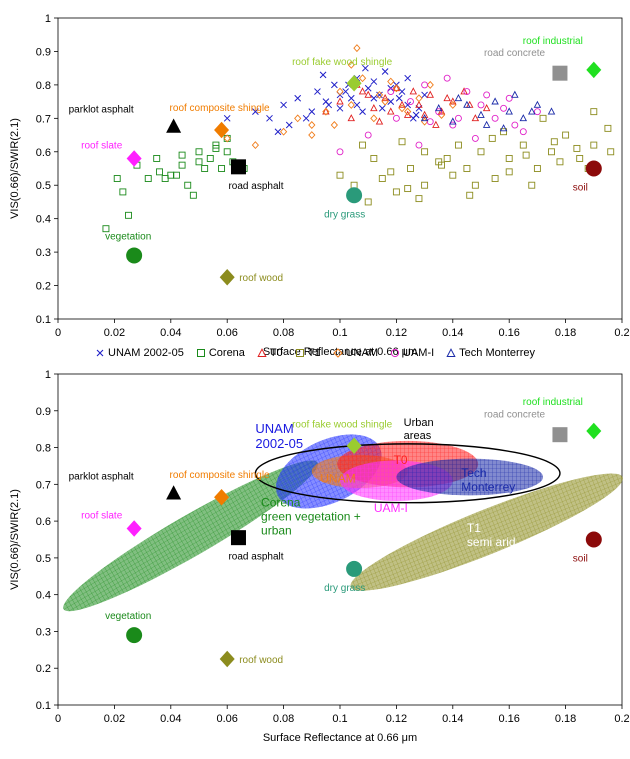  I want to click on region-label-corena-green-vegetation-urban: green vegetation +, so click(311, 516).